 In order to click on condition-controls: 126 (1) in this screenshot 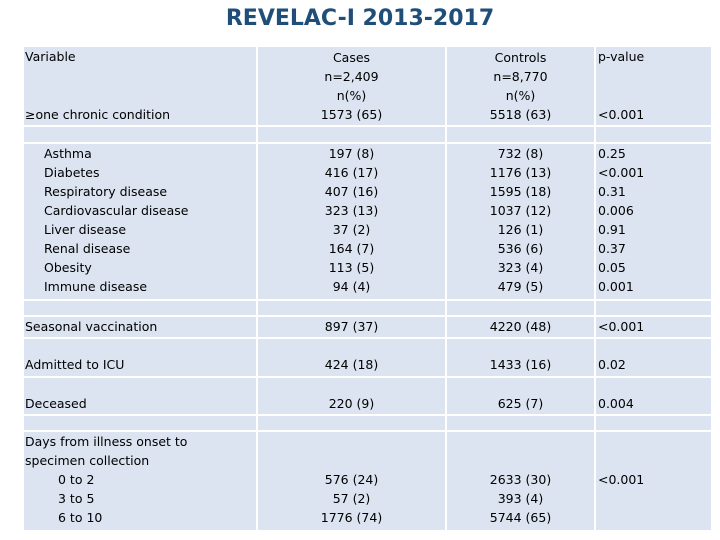, I will do `click(520, 229)`.